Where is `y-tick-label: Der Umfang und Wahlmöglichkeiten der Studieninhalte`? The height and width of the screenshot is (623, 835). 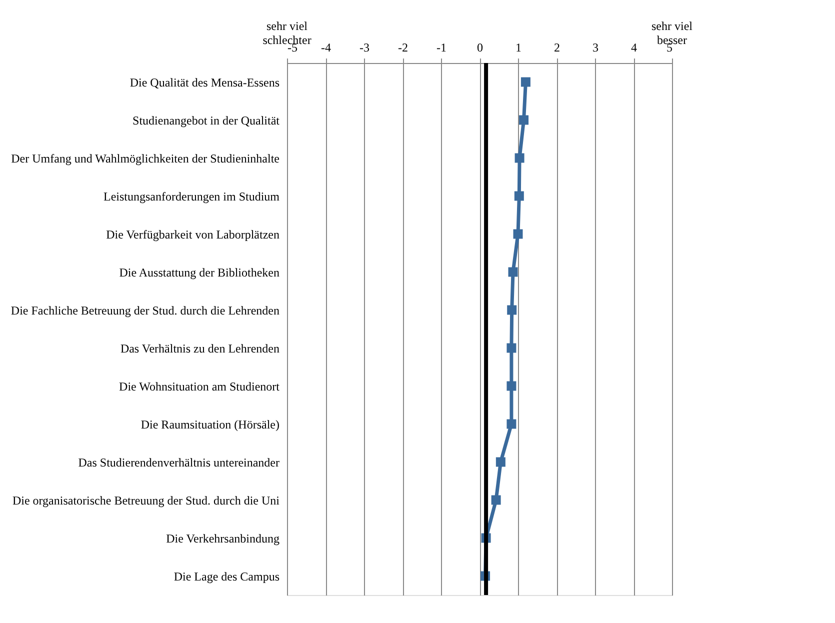
y-tick-label: Der Umfang und Wahlmöglichkeiten der Studieninhalte is located at coordinates (145, 159).